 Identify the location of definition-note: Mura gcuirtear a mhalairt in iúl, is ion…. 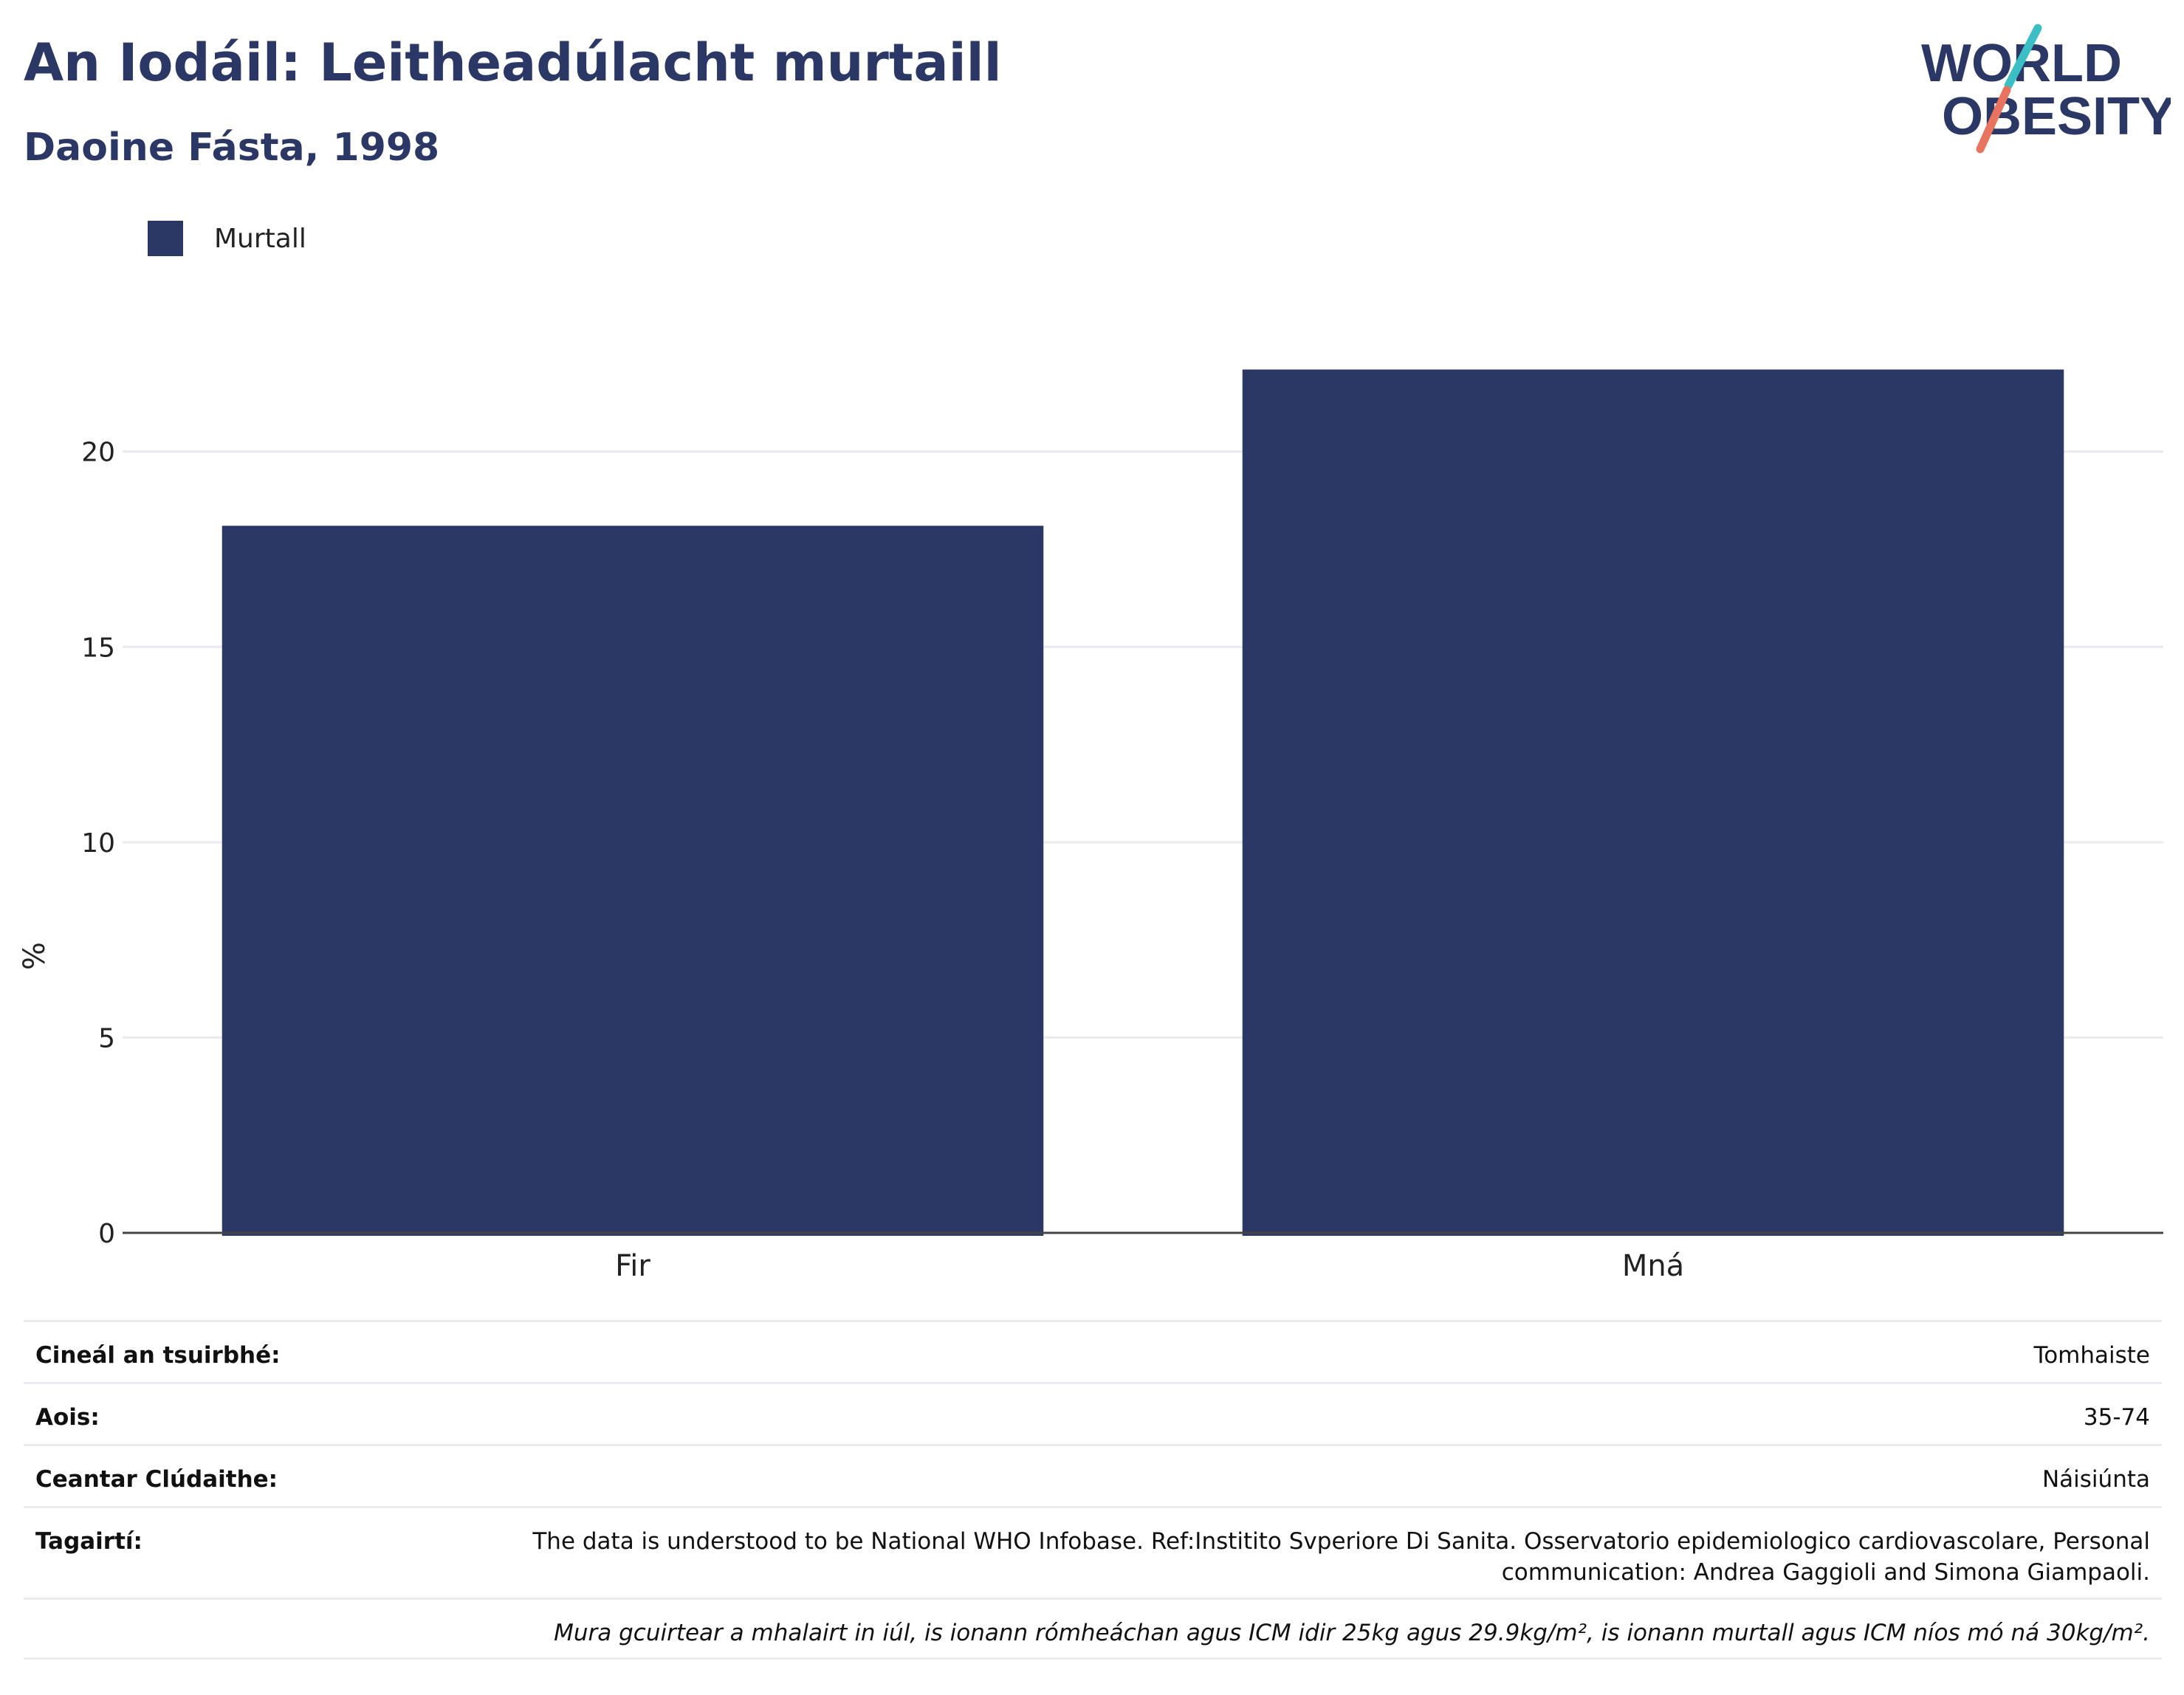
(1352, 1633).